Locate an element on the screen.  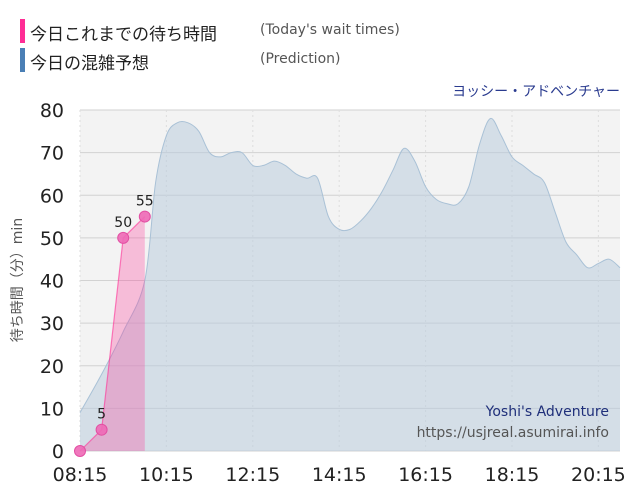
x-axis-ticks: 08:15 10:15 12:15 14:15 16:15 18:15 20:15 is located at coordinates (339, 475).